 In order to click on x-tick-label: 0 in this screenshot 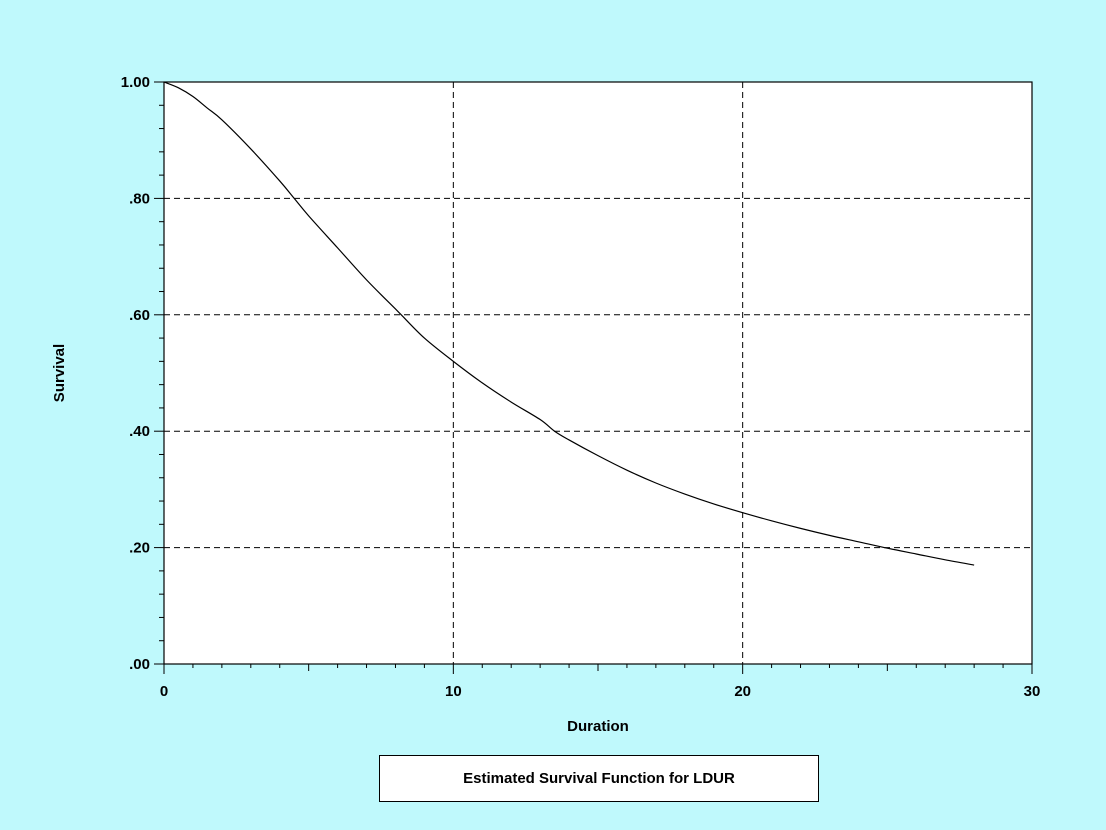, I will do `click(164, 691)`.